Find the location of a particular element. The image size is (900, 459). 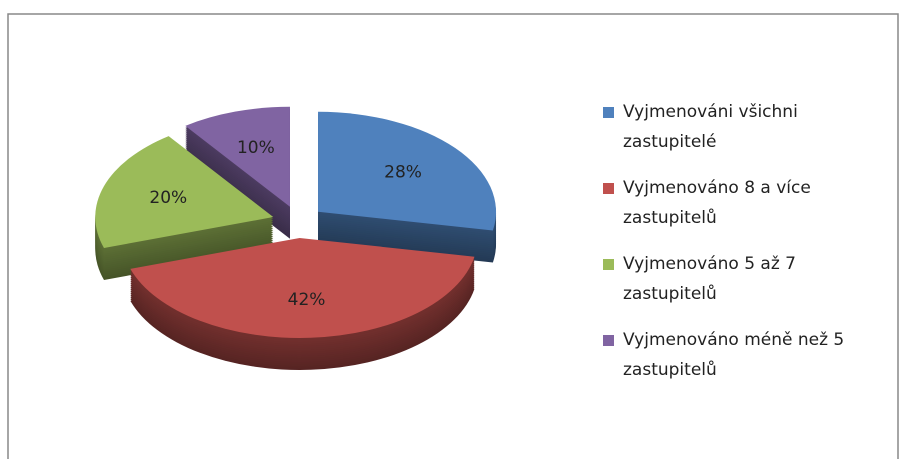

legend-entry: Vyjmenováni všichni zastupitelé is located at coordinates (748, 127).